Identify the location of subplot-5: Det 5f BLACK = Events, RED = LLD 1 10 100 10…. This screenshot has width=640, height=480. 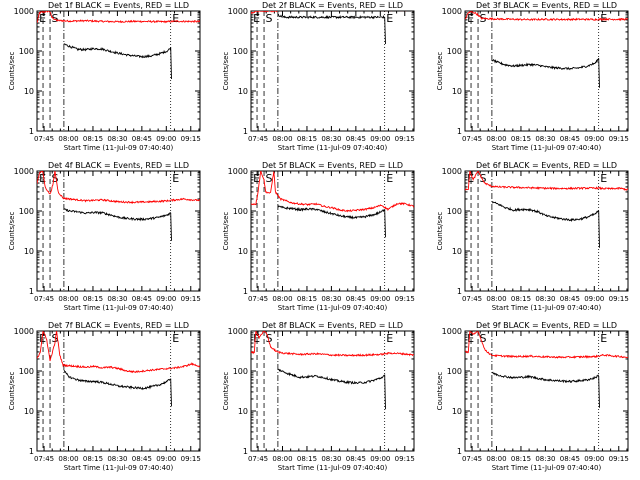
(318, 236).